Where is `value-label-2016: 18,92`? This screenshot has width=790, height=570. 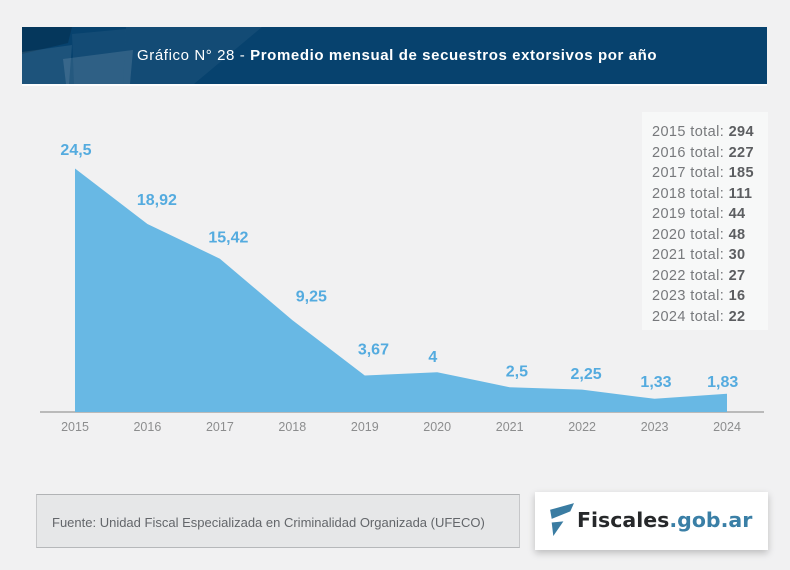 value-label-2016: 18,92 is located at coordinates (157, 200).